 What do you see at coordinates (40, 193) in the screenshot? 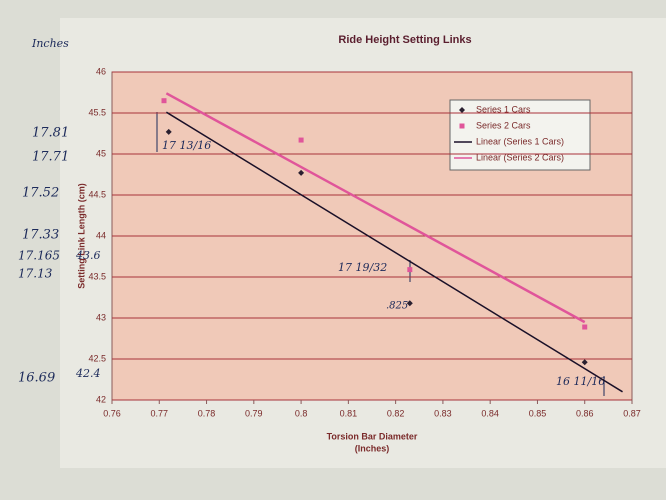
I see `handwritten-note: 17.52` at bounding box center [40, 193].